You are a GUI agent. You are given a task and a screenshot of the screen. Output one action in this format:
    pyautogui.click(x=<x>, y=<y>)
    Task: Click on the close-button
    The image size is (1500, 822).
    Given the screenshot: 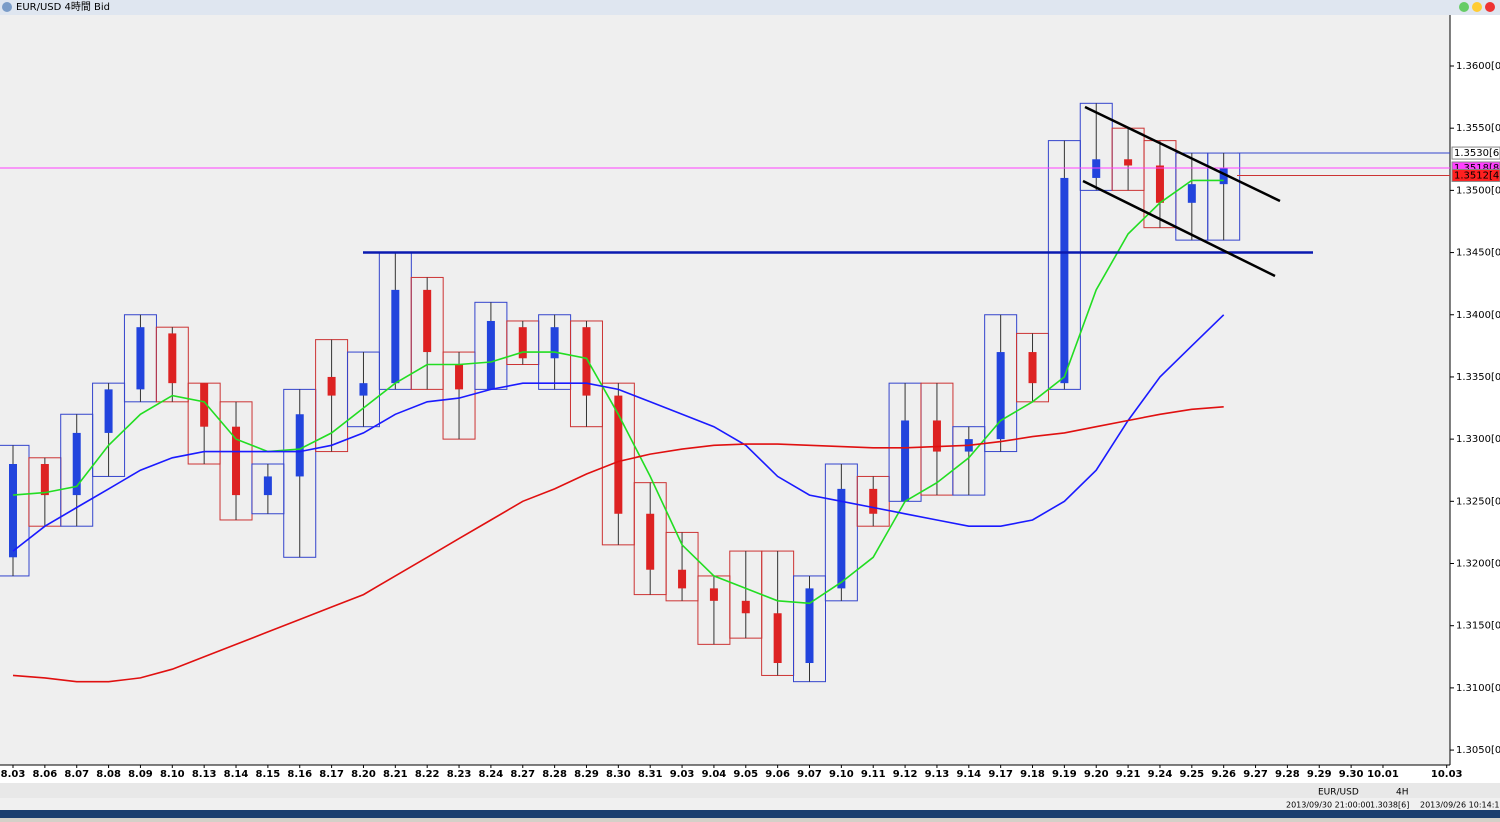 What is the action you would take?
    pyautogui.click(x=1490, y=7)
    